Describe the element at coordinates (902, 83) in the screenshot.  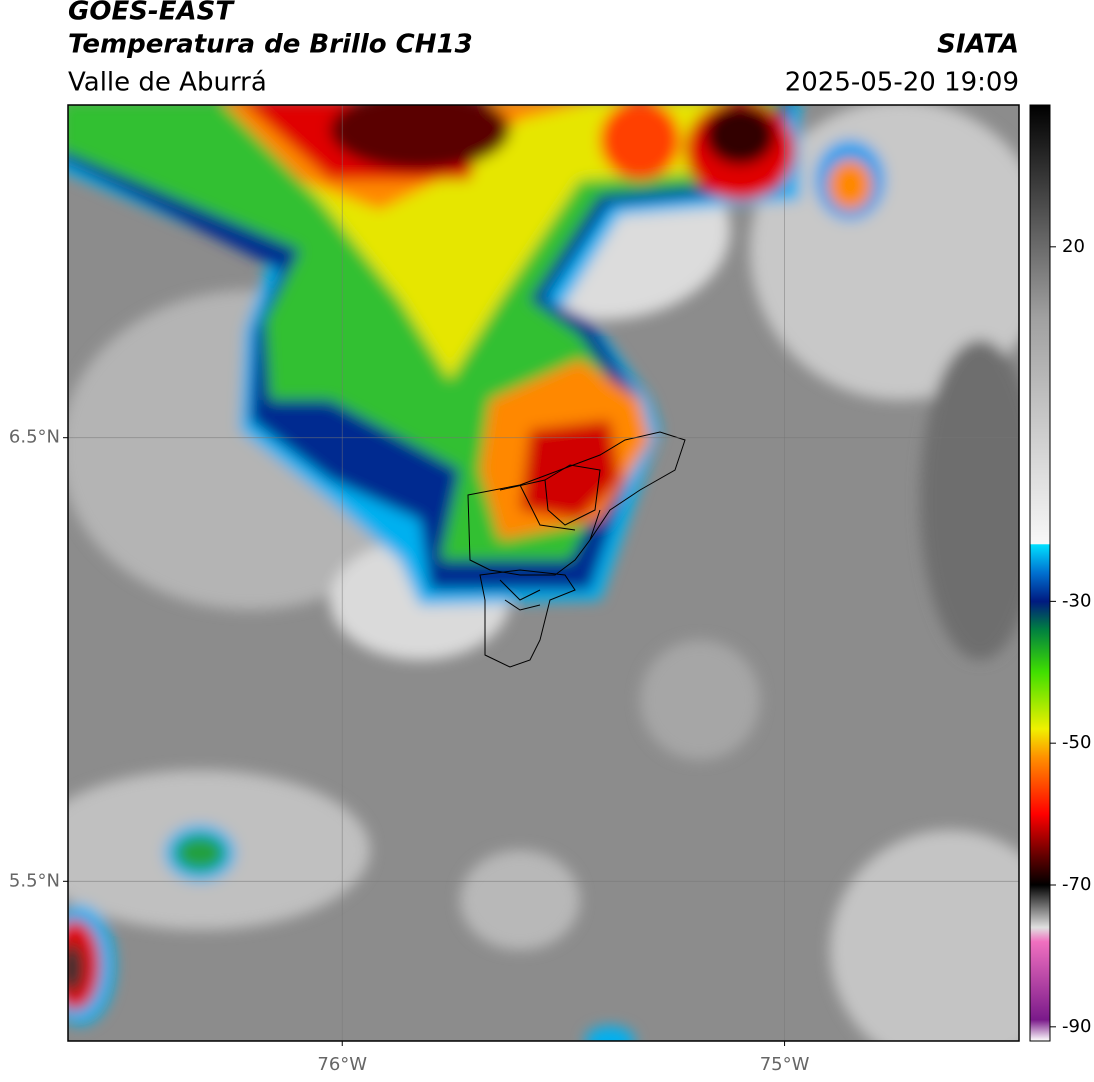
I see `datetime: 2025-05-20 19:09` at that location.